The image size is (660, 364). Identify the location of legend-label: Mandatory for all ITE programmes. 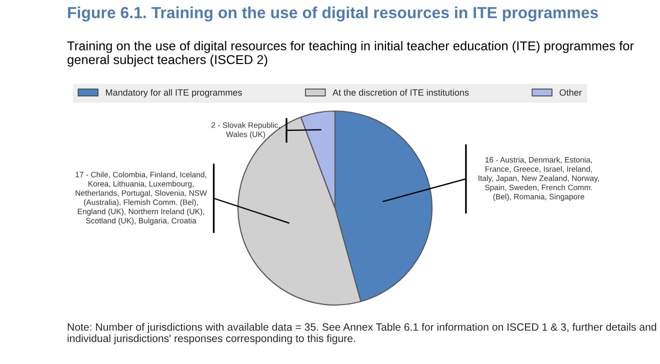
(174, 93).